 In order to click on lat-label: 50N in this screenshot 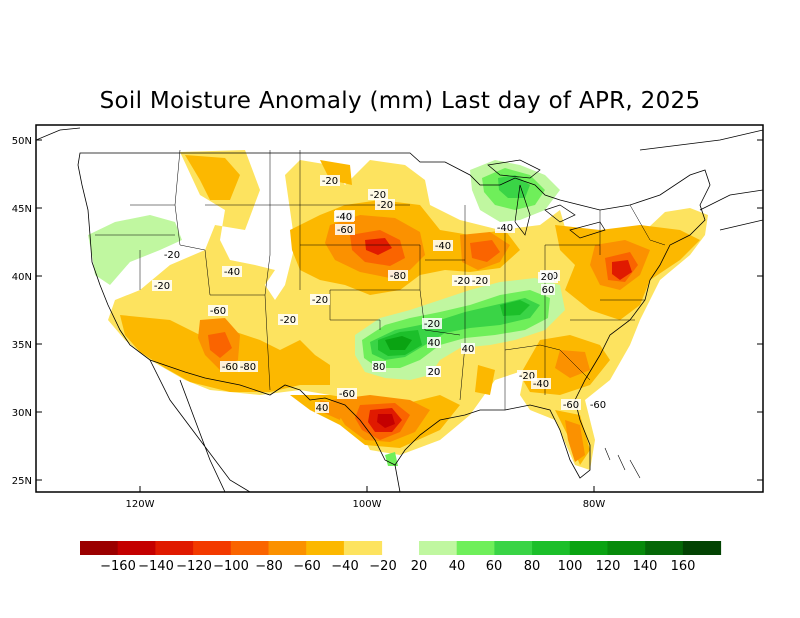, I will do `click(22, 141)`.